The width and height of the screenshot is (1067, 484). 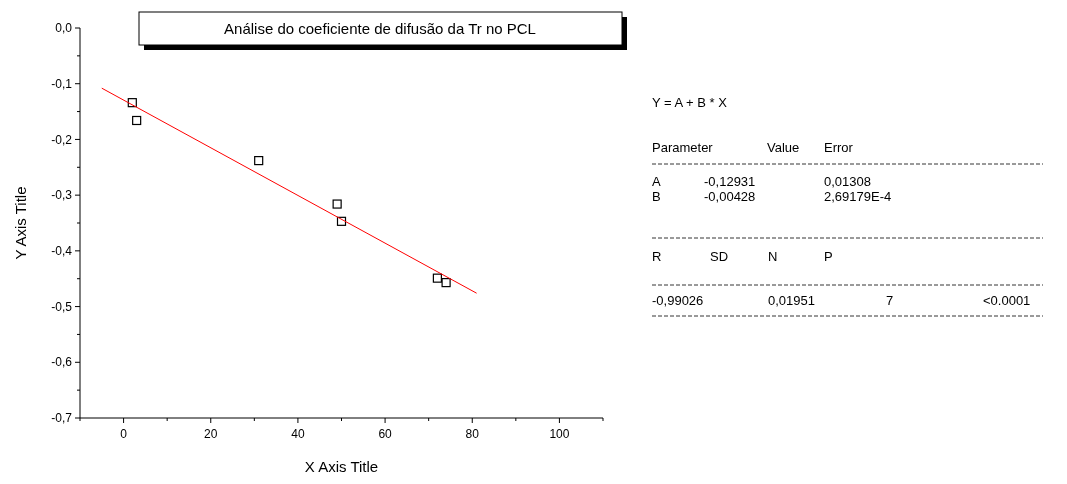 I want to click on text: Value, so click(x=783, y=147).